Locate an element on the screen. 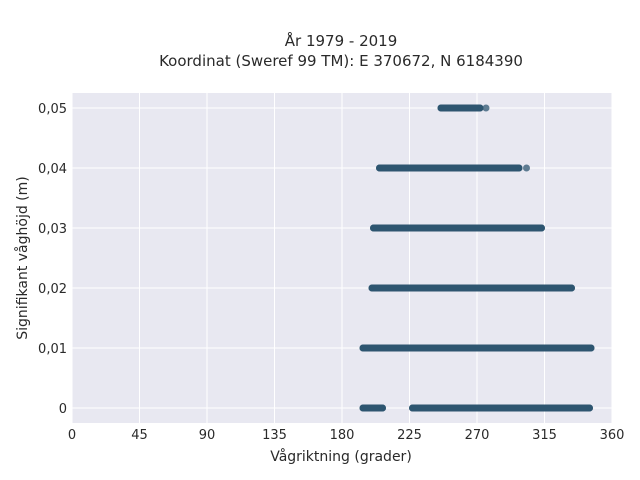 The image size is (640, 480). x-axis-label: Vågriktning (grader) is located at coordinates (341, 456).